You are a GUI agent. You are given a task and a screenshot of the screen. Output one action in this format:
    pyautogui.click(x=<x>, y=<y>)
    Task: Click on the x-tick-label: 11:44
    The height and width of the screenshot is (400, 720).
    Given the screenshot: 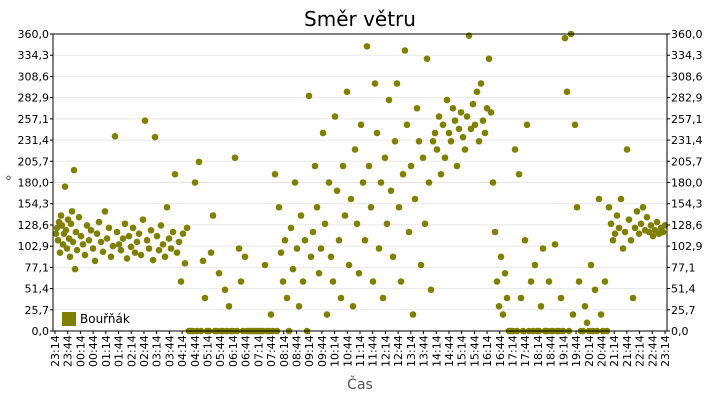 What is the action you would take?
    pyautogui.click(x=373, y=351)
    